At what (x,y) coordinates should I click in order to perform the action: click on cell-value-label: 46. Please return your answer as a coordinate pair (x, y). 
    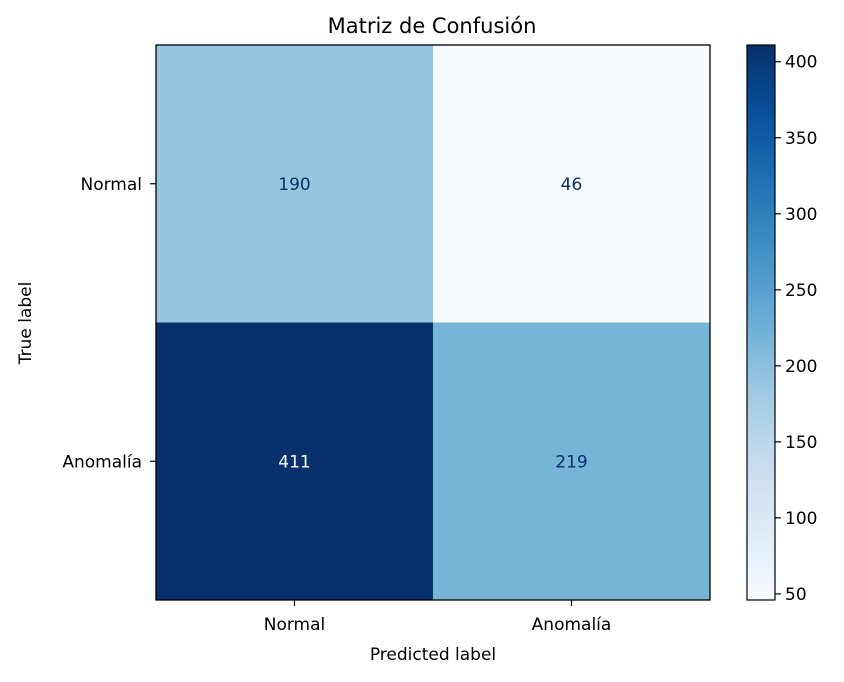
    Looking at the image, I should click on (572, 185).